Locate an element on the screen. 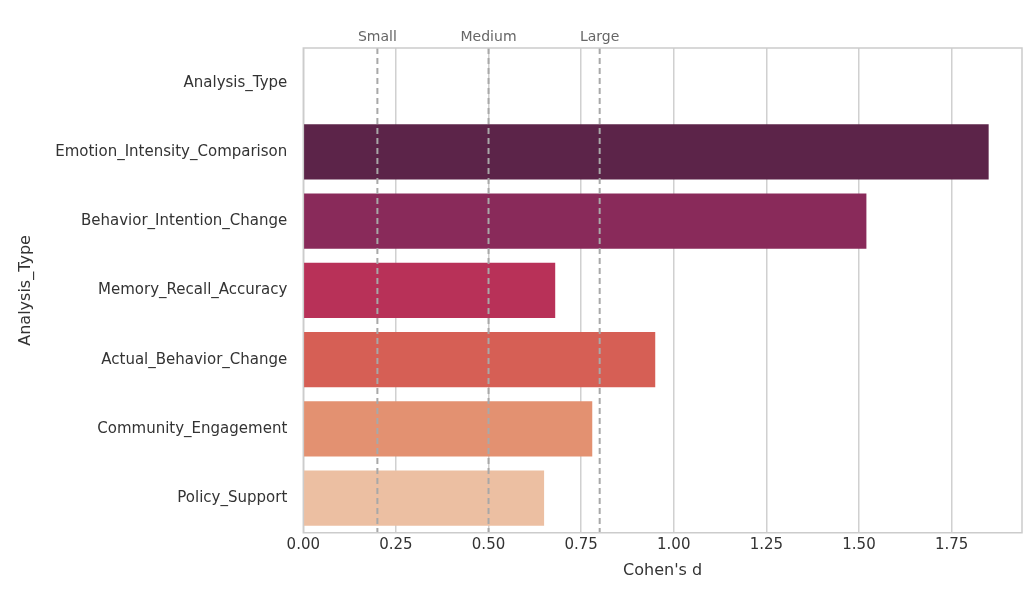  y-tick-label: Emotion_Intensity_Comparison is located at coordinates (171, 151).